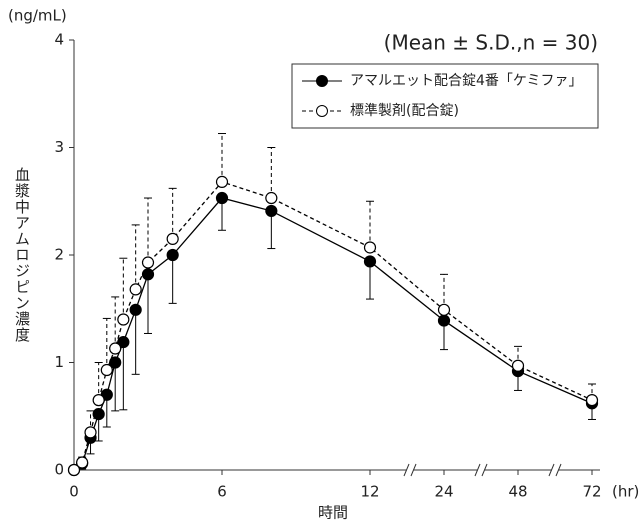 The height and width of the screenshot is (530, 643). Describe the element at coordinates (404, 111) in the screenshot. I see `legend-label: 標準製剤(配合錠)` at that location.